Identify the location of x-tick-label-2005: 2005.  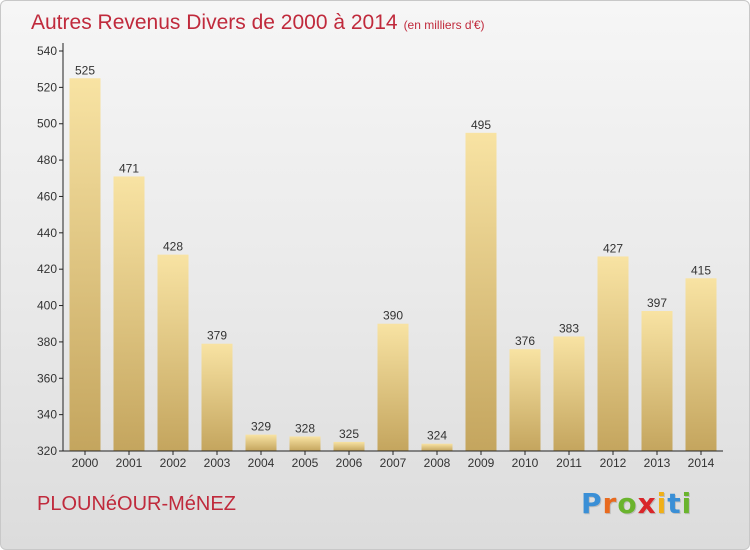
(305, 463).